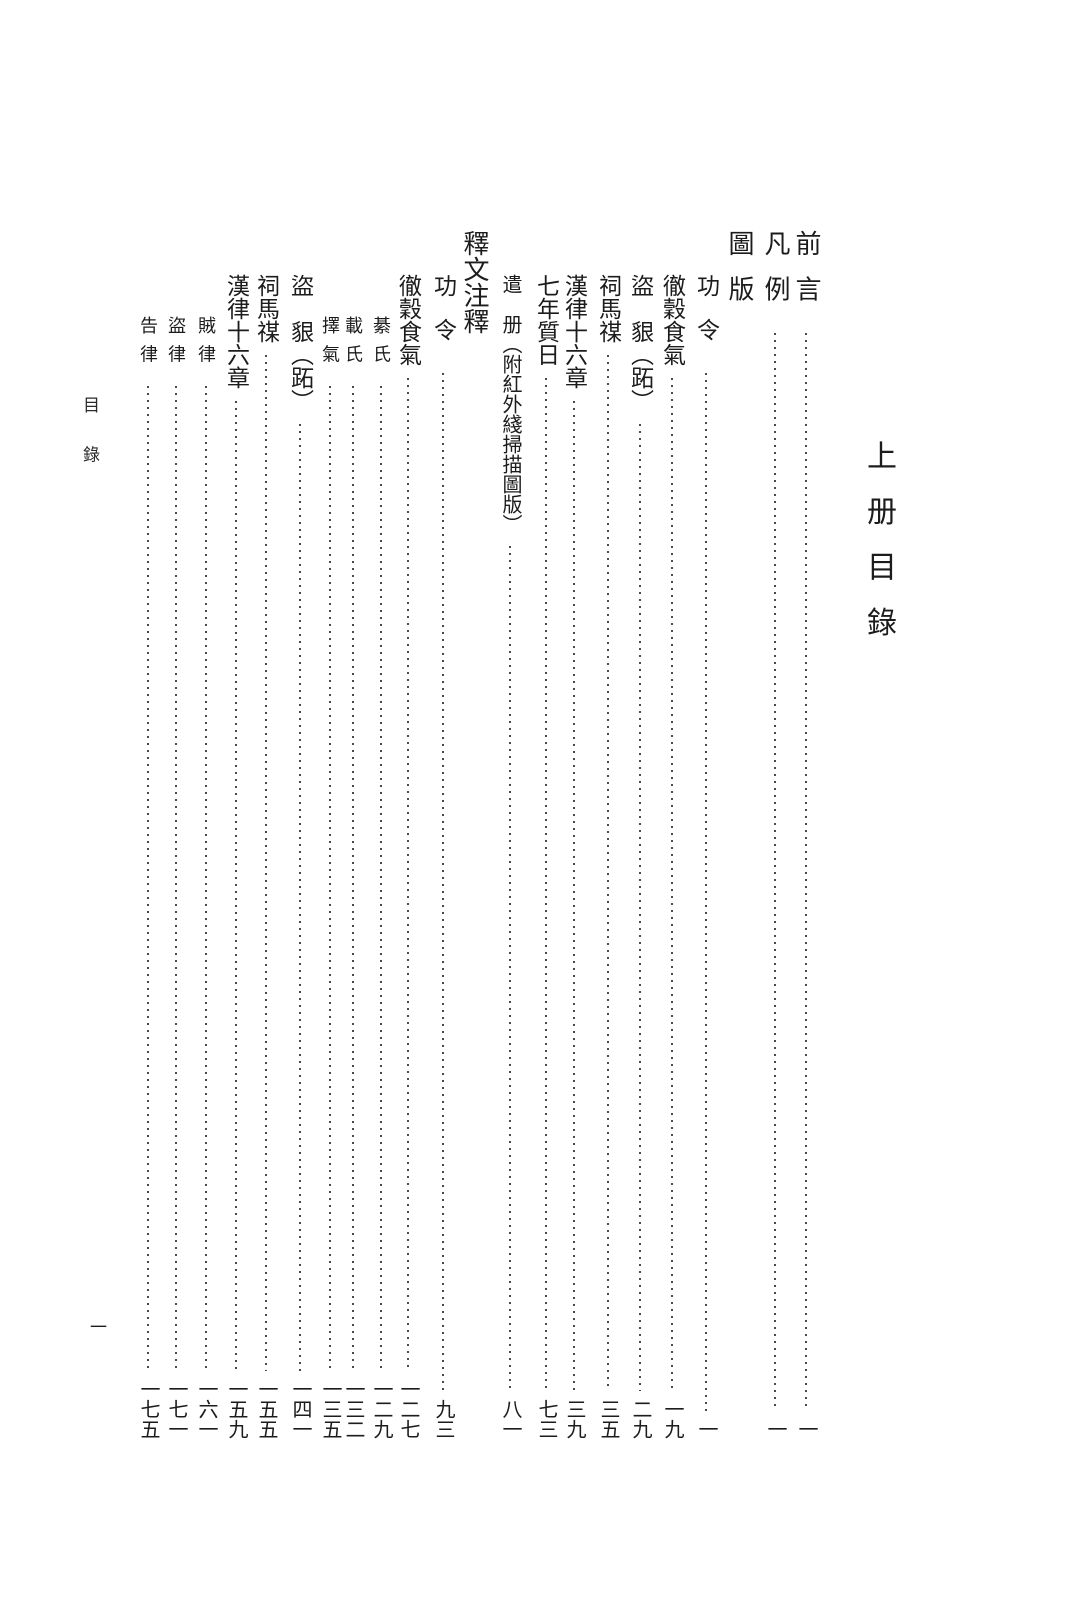 The image size is (1080, 1599). Describe the element at coordinates (443, 1419) in the screenshot. I see `entry-page-number: 九三` at that location.